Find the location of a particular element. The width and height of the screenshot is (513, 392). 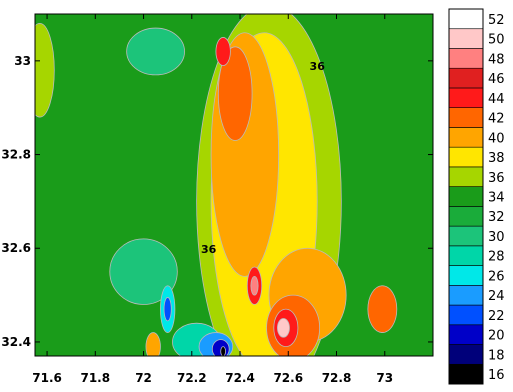

colorbar-label: 44 is located at coordinates (496, 99).